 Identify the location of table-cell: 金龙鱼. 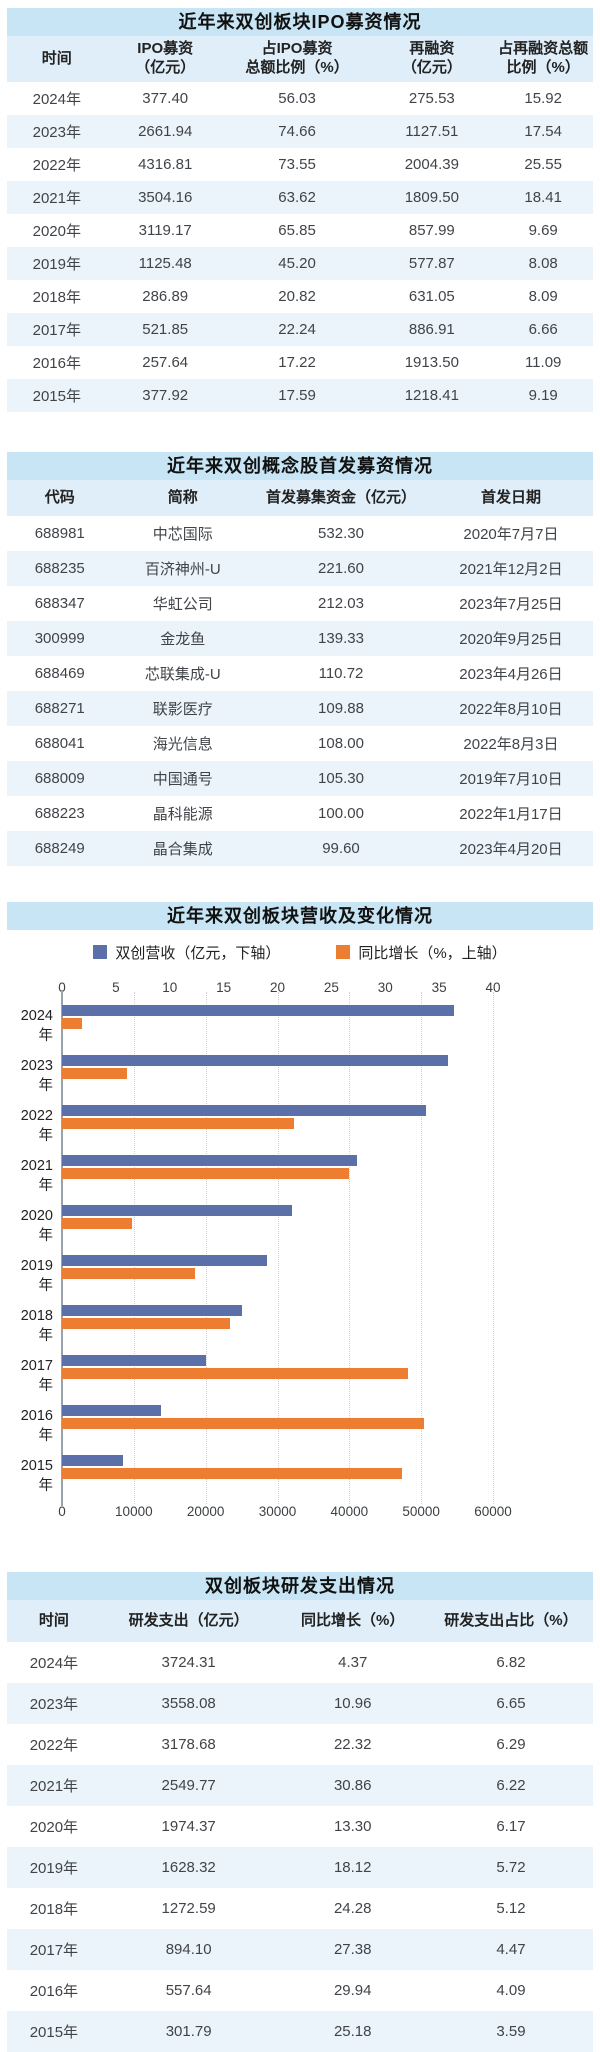
(183, 639).